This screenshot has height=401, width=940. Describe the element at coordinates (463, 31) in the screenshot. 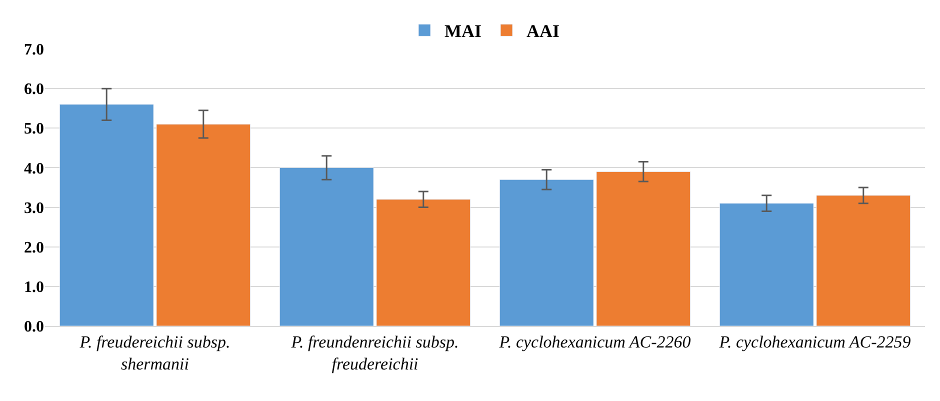

I see `legend-label: MAI` at that location.